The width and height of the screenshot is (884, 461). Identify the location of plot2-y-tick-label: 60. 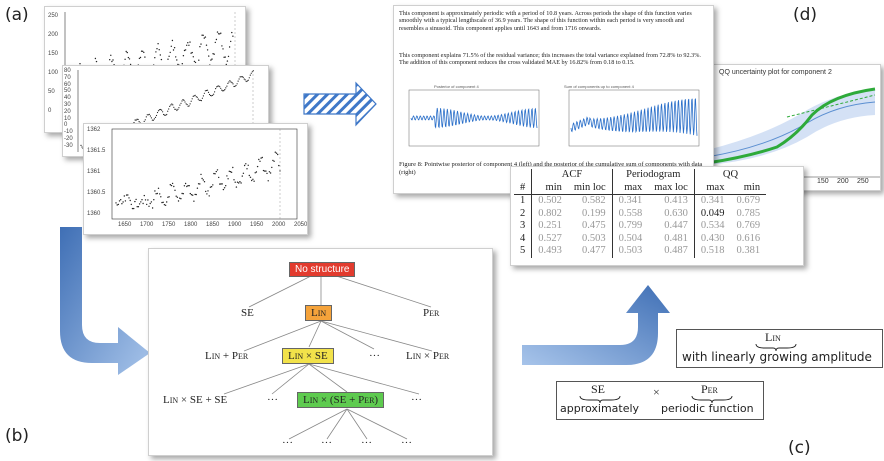
(67, 84).